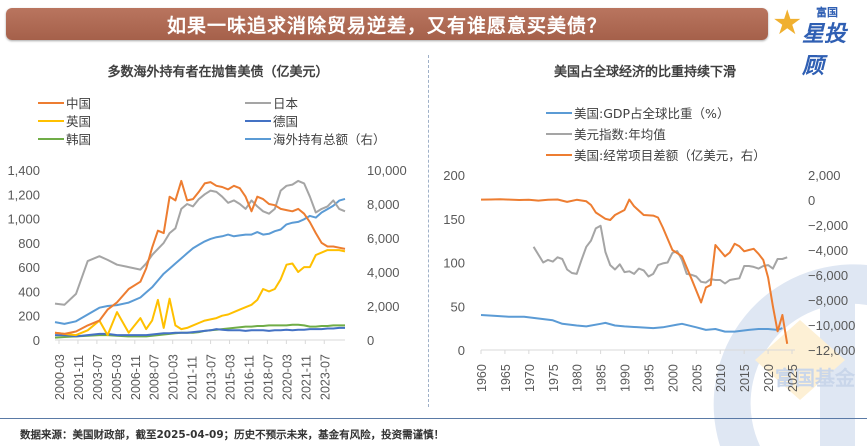  What do you see at coordinates (827, 12) in the screenshot?
I see `logo-top-text: 富国` at bounding box center [827, 12].